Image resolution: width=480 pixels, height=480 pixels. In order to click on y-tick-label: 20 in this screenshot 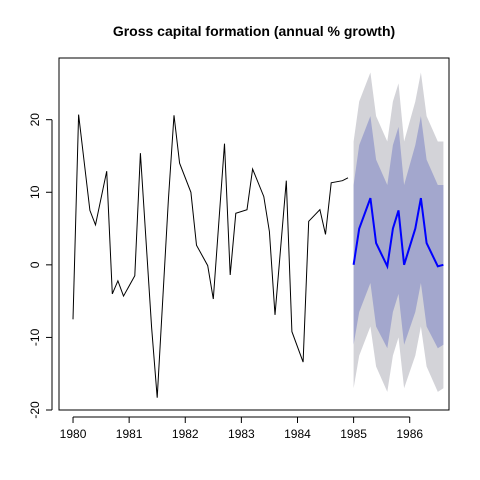, I will do `click(35, 120)`.